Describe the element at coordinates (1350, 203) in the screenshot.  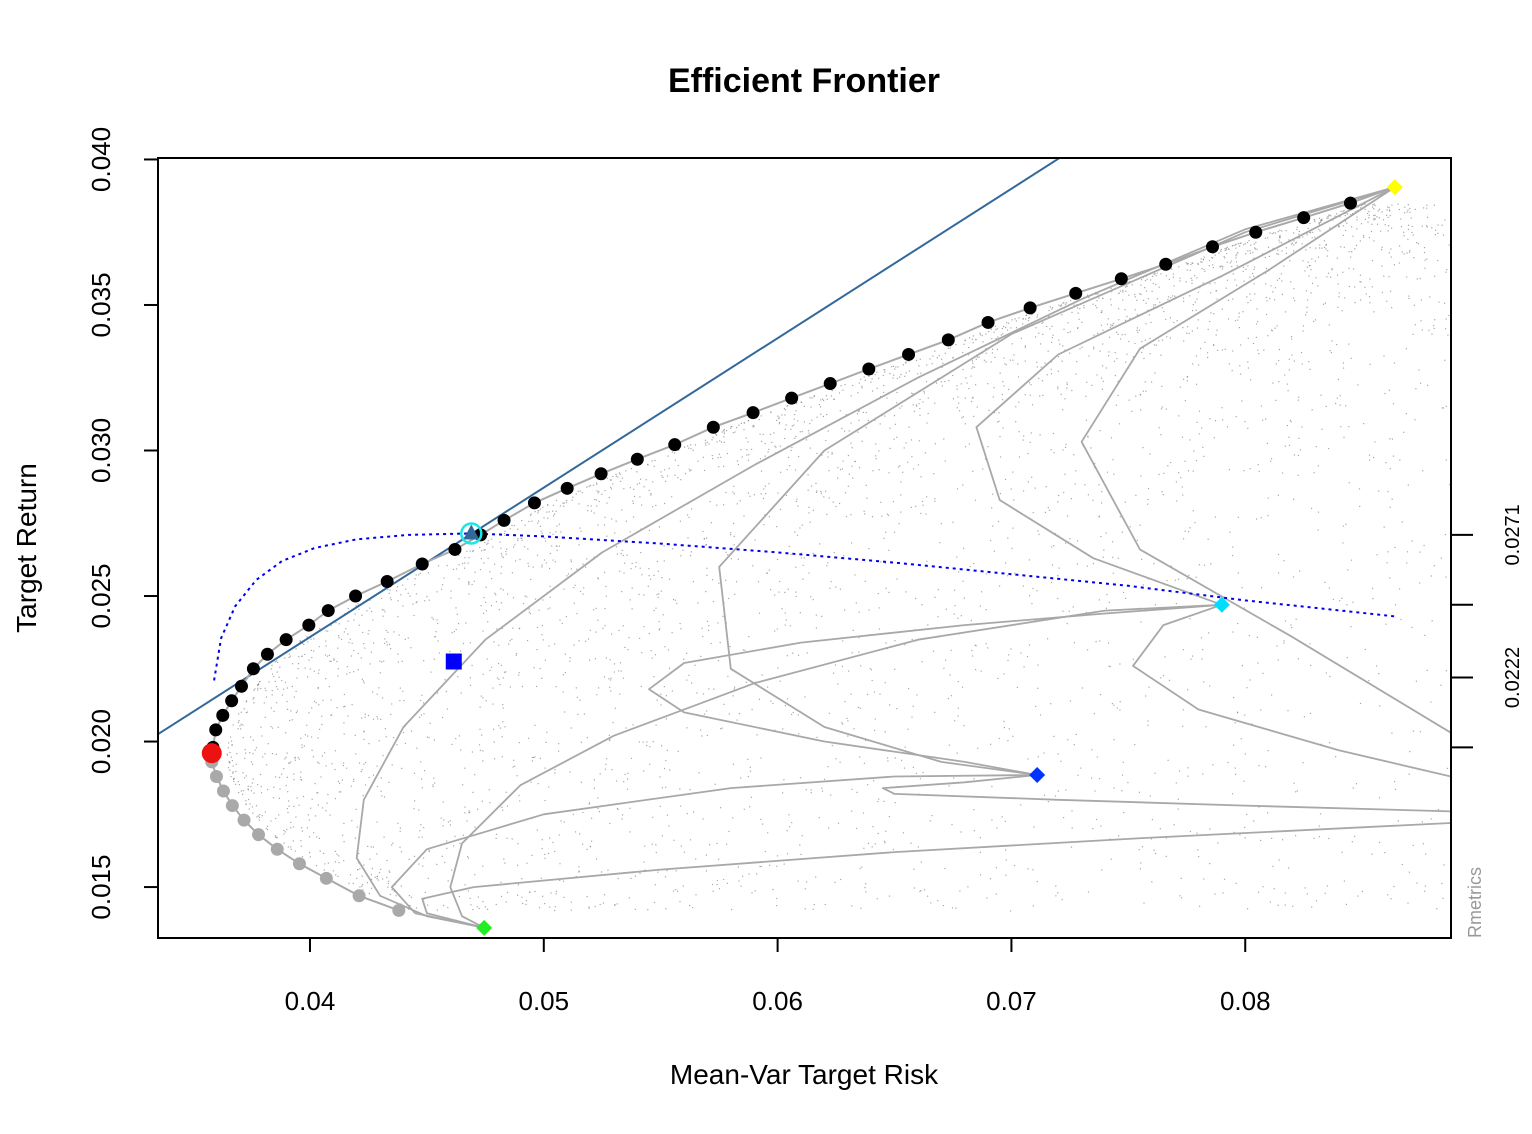
I see `efficient-frontier-point` at that location.